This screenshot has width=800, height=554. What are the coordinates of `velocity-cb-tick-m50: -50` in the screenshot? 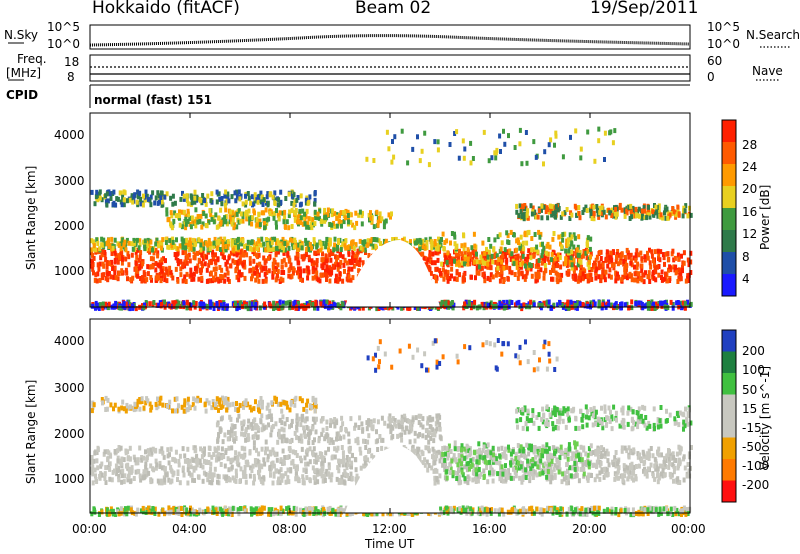 It's located at (752, 447).